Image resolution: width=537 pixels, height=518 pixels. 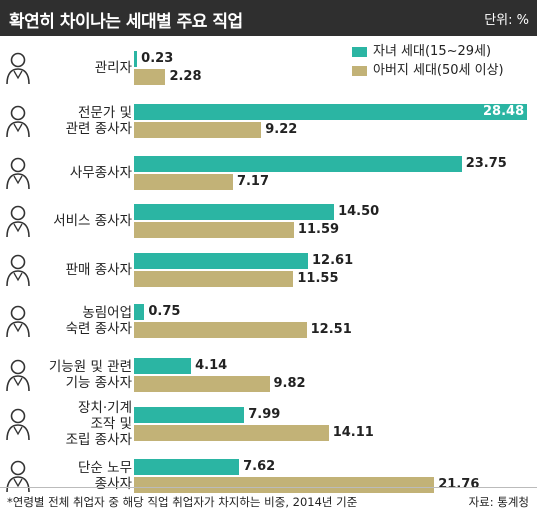 I want to click on legend-item-youth: 자녀 세대(15~29세), so click(x=421, y=49).